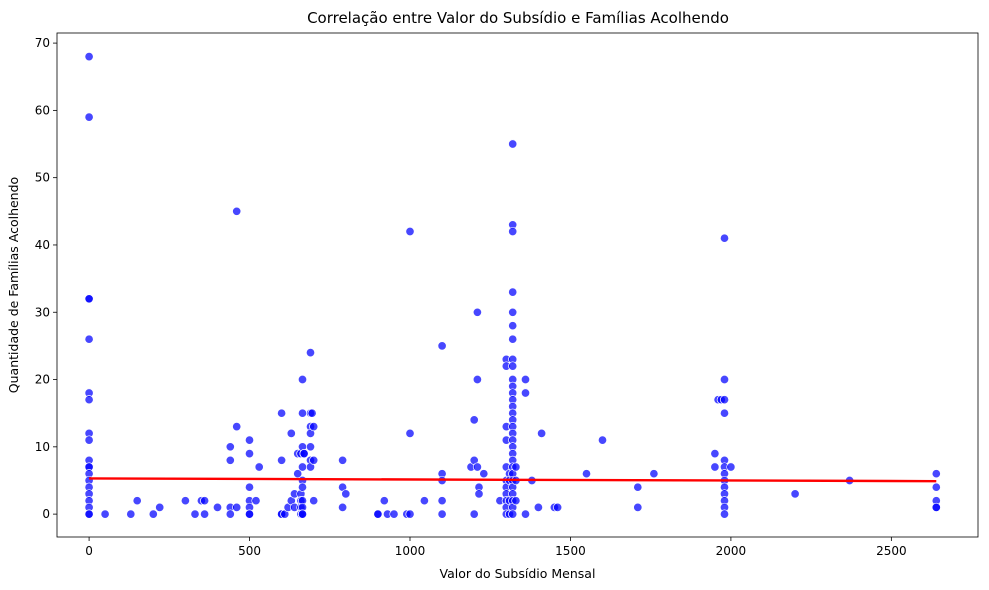 The width and height of the screenshot is (989, 590). Describe the element at coordinates (42, 245) in the screenshot. I see `y-tick-label: 40` at that location.